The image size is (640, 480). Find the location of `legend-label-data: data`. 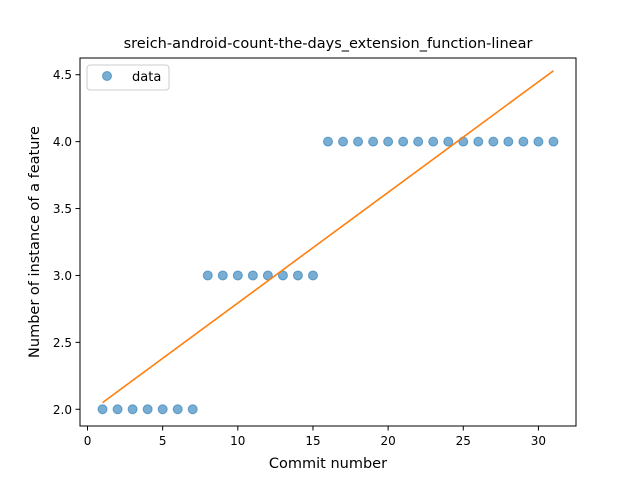

legend-label-data: data is located at coordinates (146, 77).